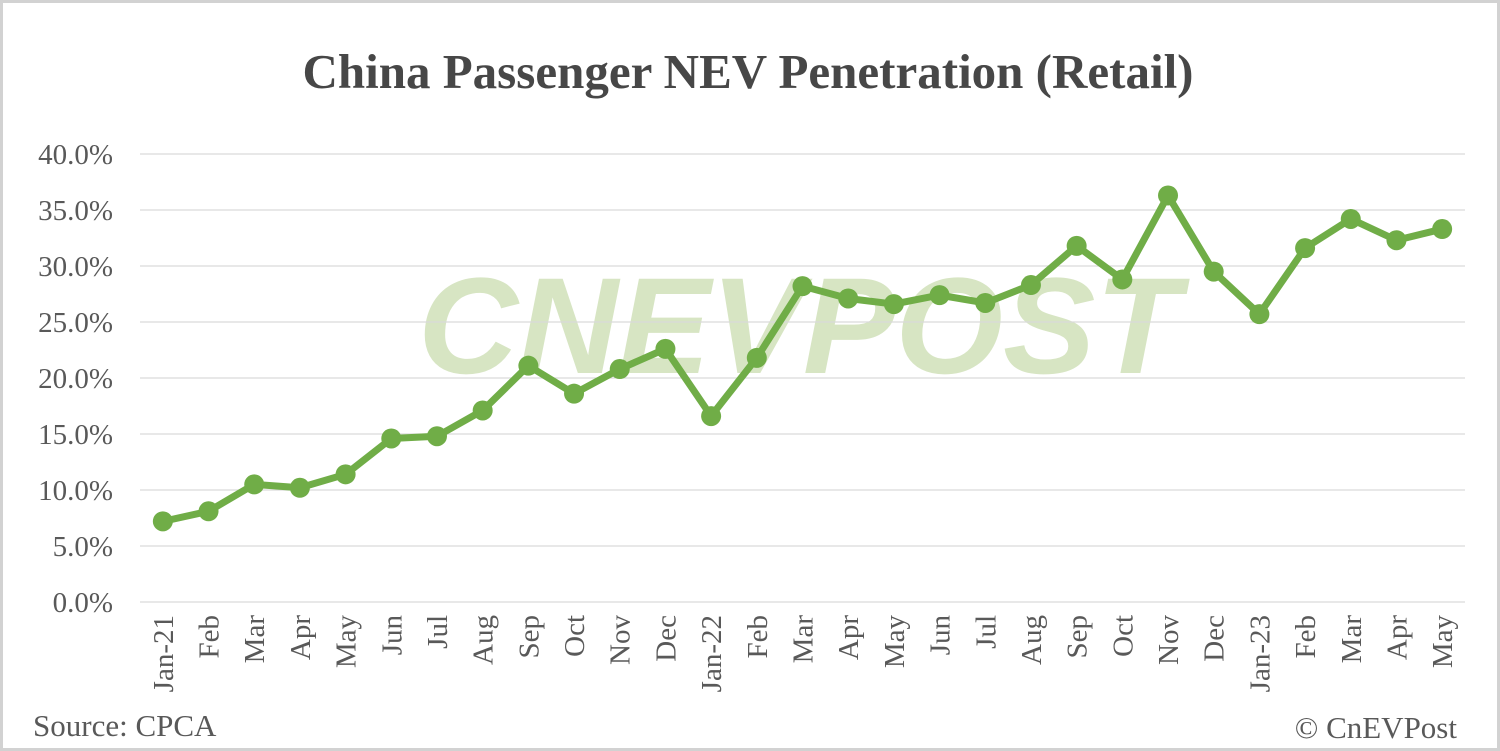 The image size is (1500, 751). What do you see at coordinates (804, 326) in the screenshot?
I see `cnevpost-watermark: CNEVPOST` at bounding box center [804, 326].